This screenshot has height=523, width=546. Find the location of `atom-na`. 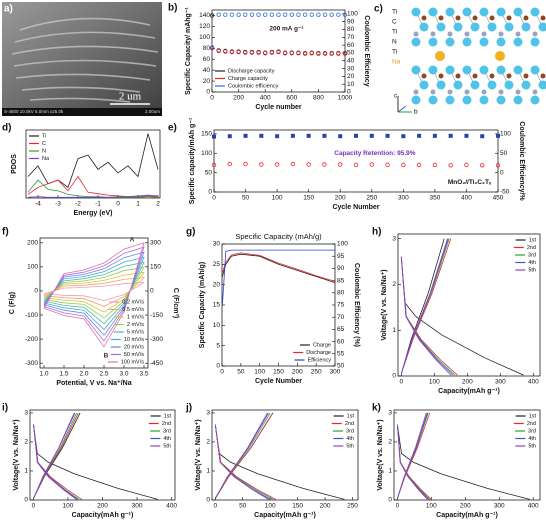

atom-na is located at coordinates (440, 56).